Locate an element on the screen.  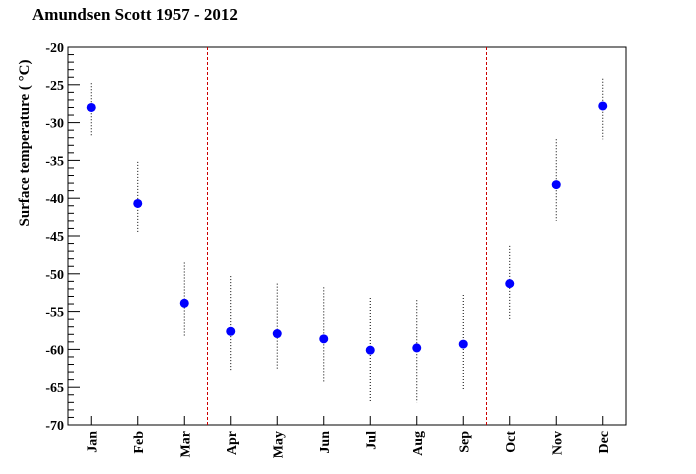
x-tick-label: Nov is located at coordinates (557, 443).